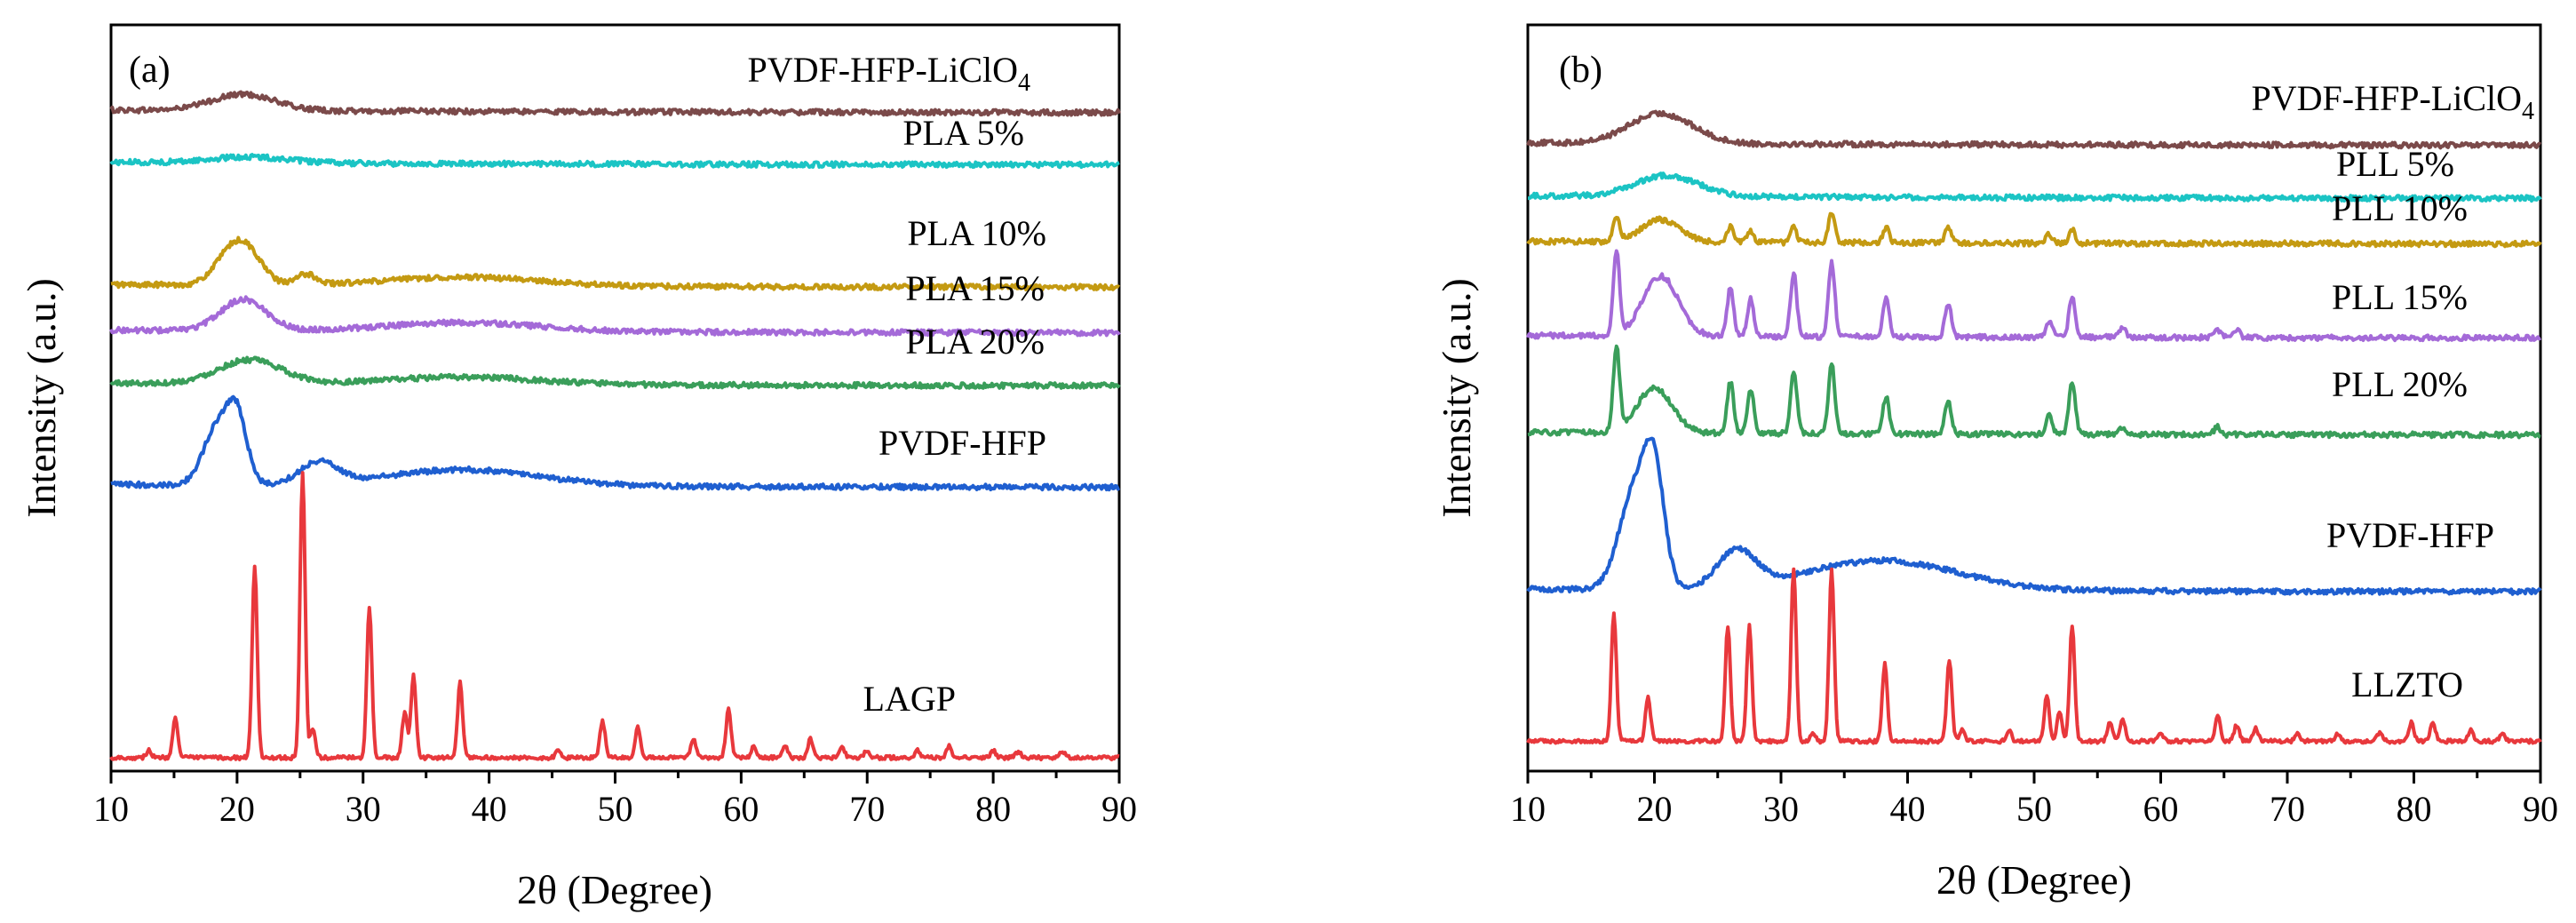 This screenshot has height=923, width=2576. What do you see at coordinates (2410, 535) in the screenshot?
I see `panel-b-series-label-6: PVDF-HFP` at bounding box center [2410, 535].